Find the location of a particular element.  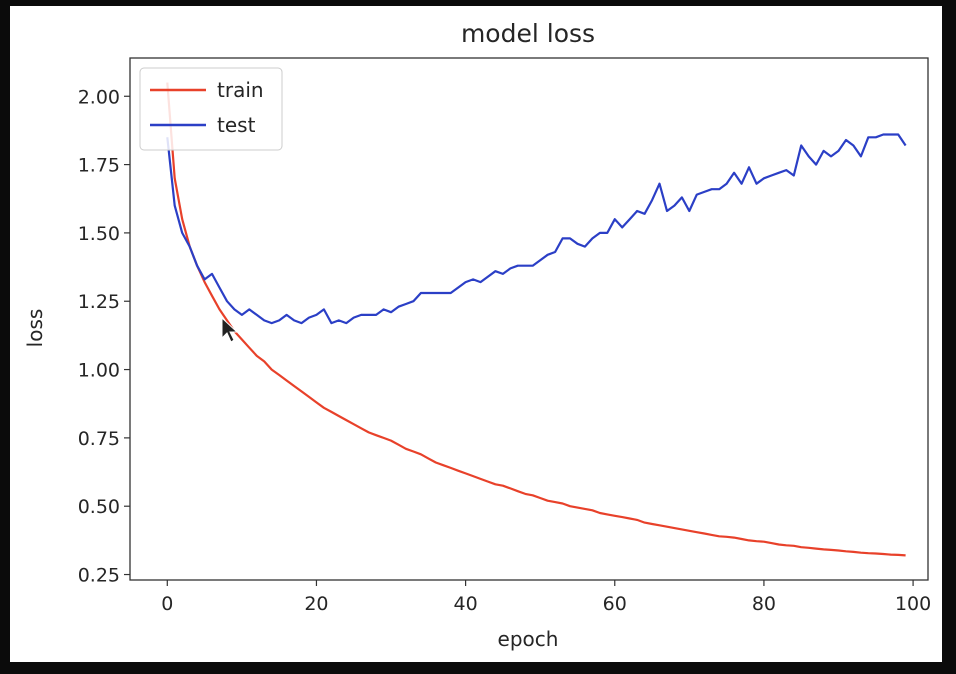

x-tick-label: 60 is located at coordinates (615, 604).